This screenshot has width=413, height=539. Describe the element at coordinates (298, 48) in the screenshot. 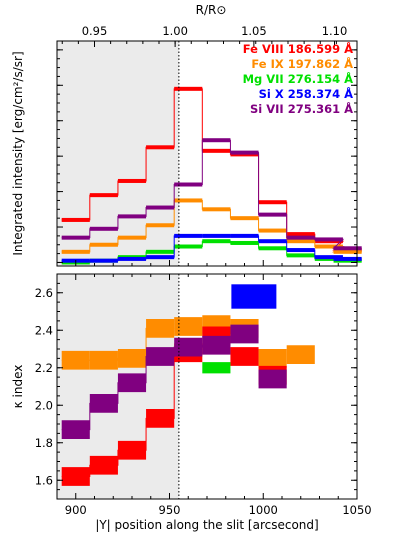

I see `legend-entry: Fe VIII 186.599 Å` at that location.